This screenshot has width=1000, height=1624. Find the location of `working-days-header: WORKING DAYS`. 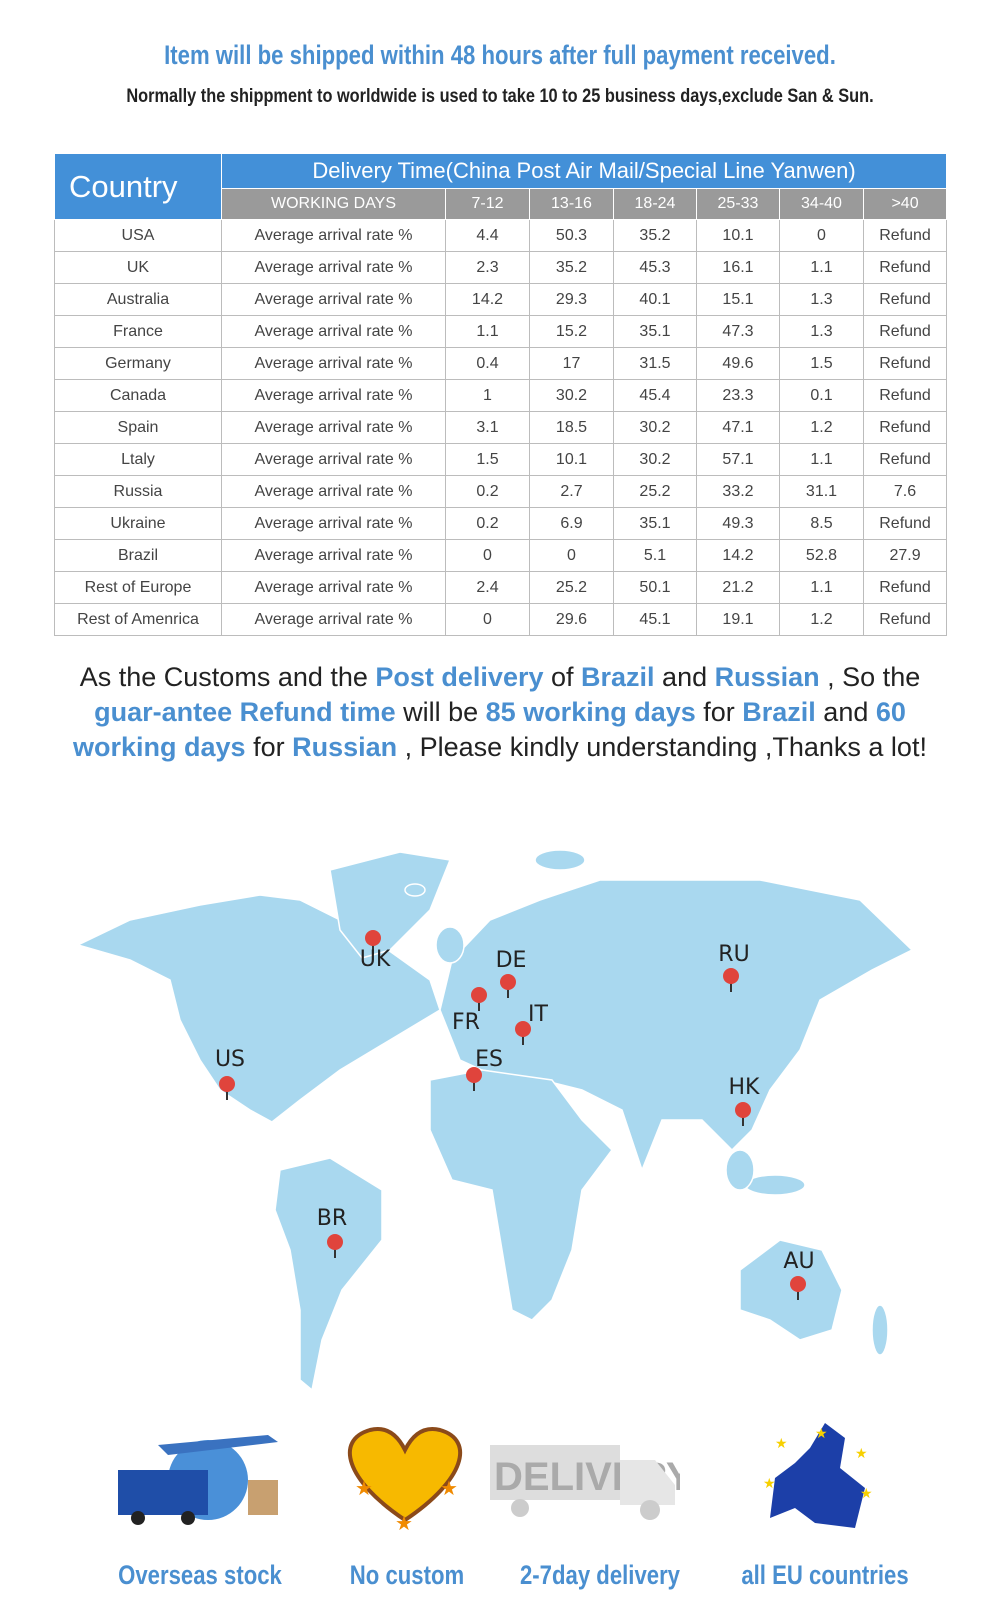

working-days-header: WORKING DAYS is located at coordinates (333, 204).